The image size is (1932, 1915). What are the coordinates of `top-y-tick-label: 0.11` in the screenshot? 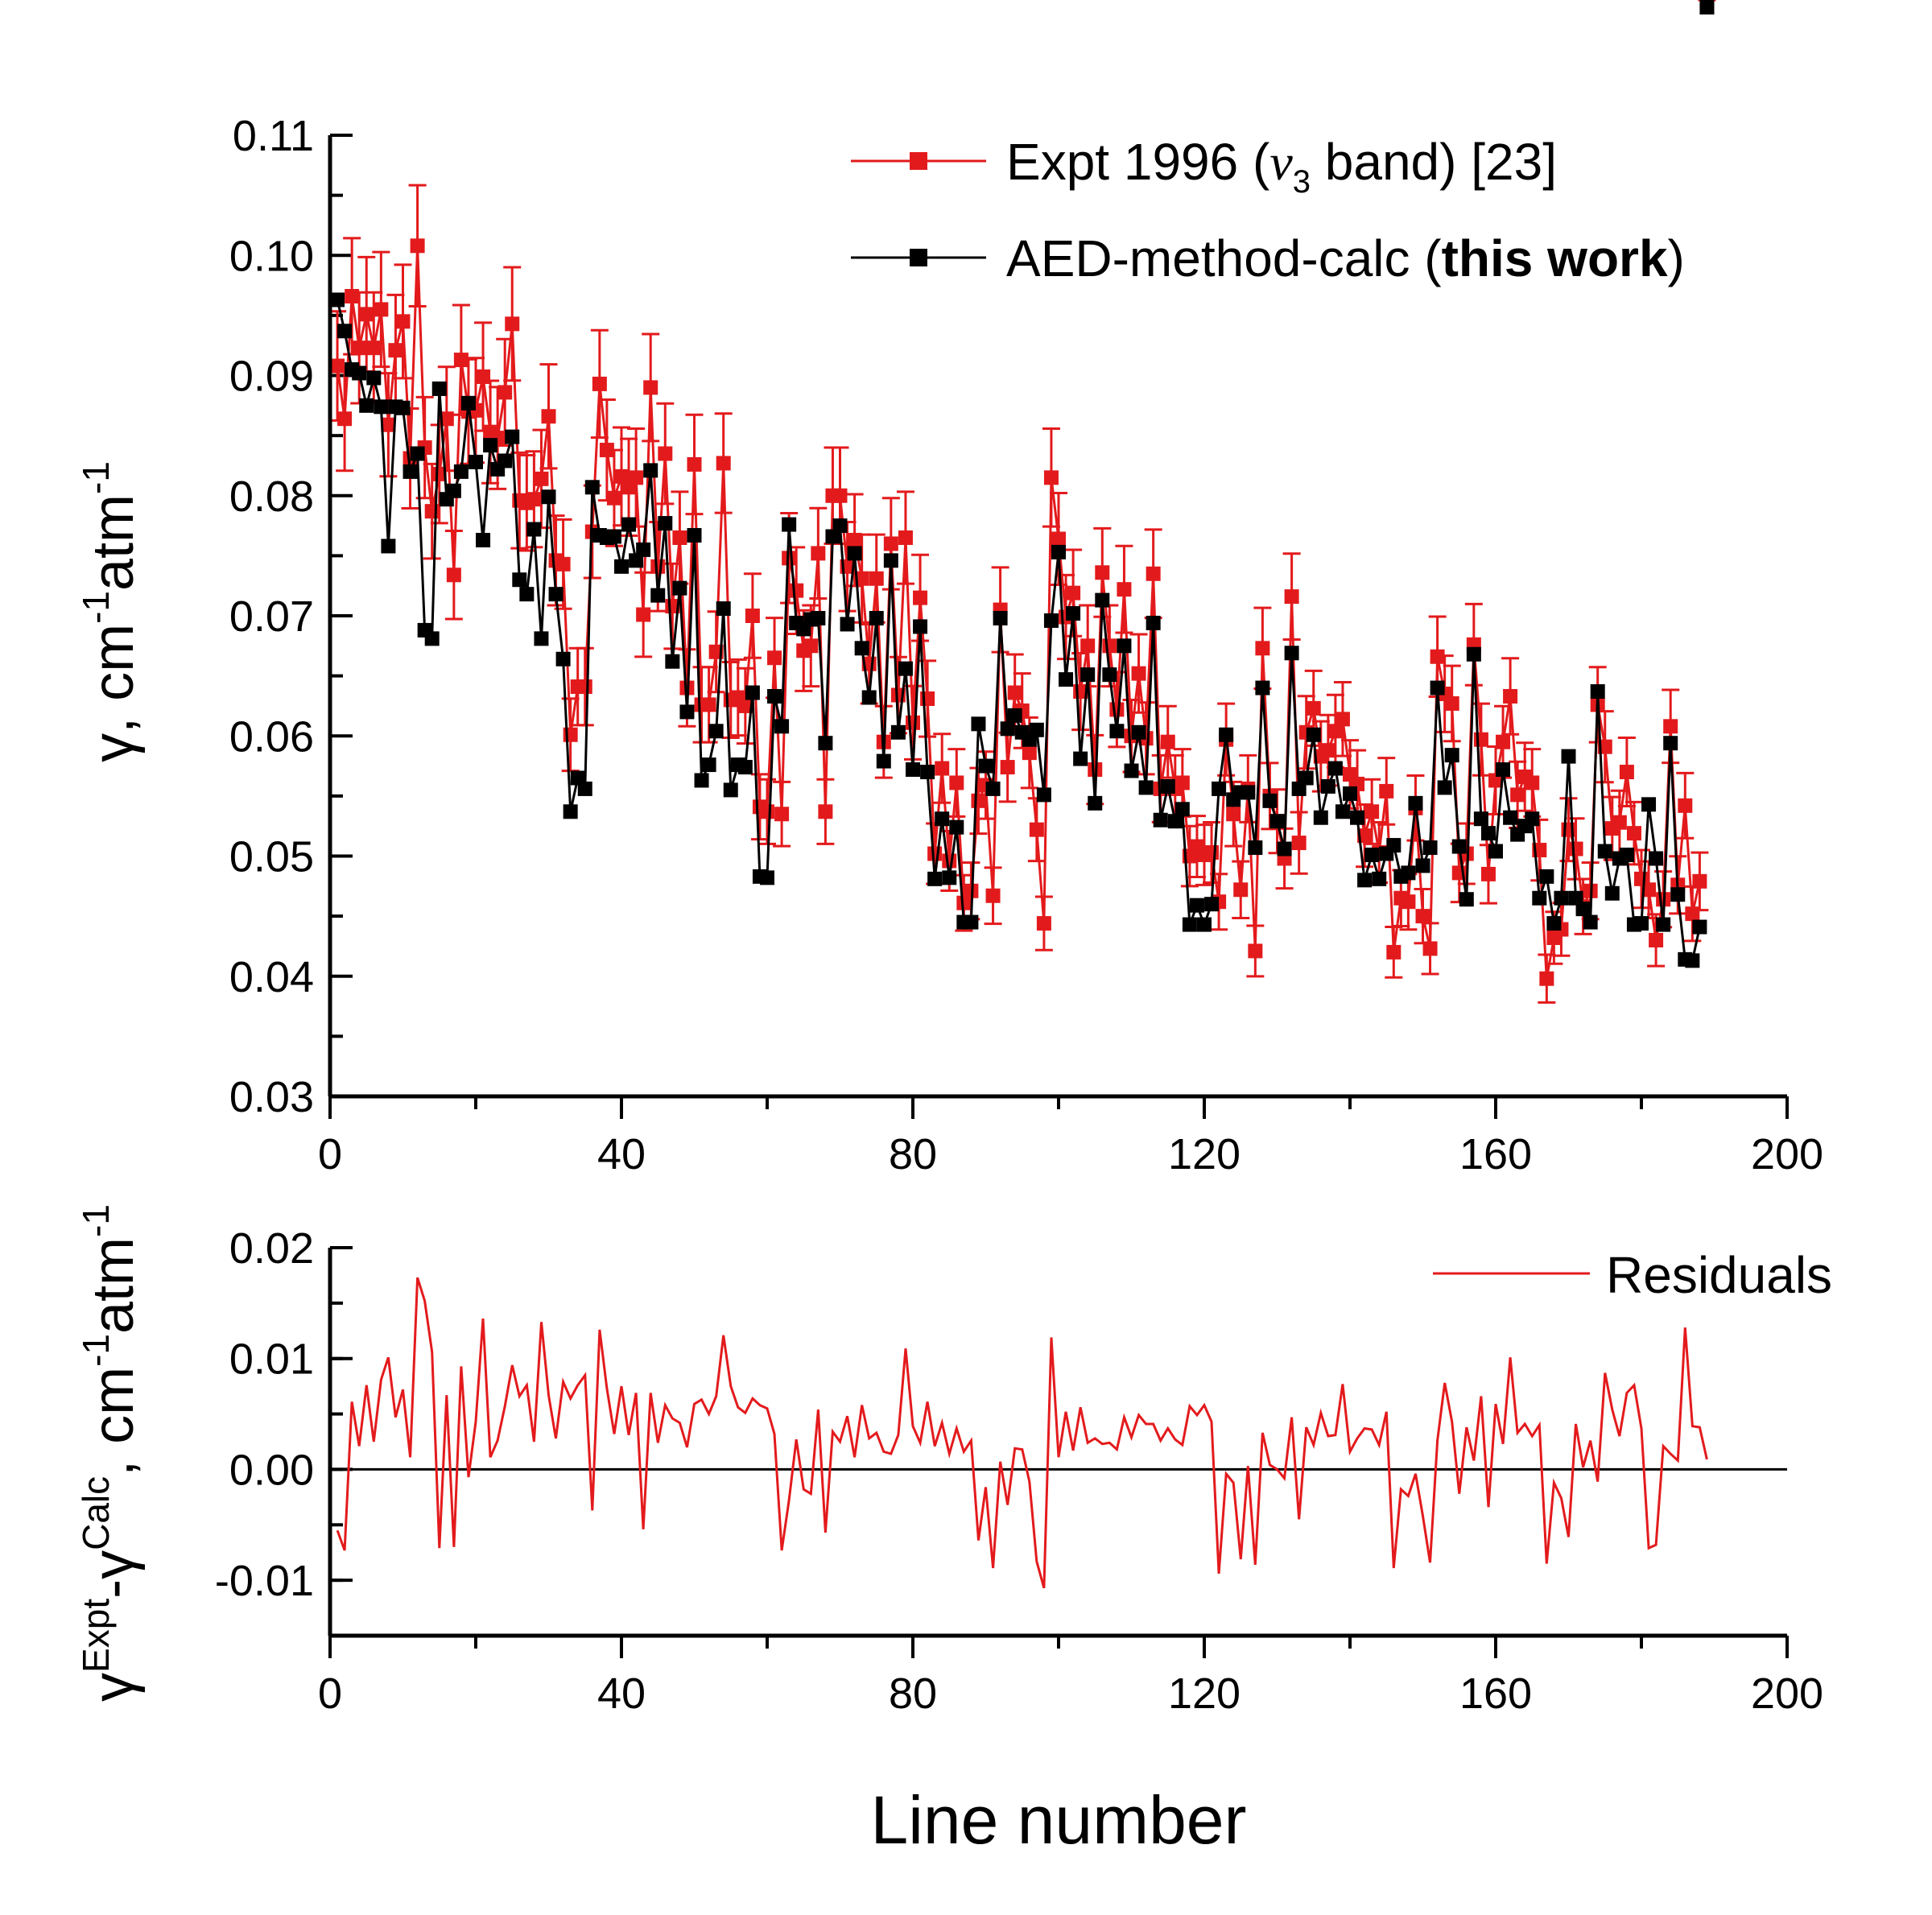 It's located at (273, 136).